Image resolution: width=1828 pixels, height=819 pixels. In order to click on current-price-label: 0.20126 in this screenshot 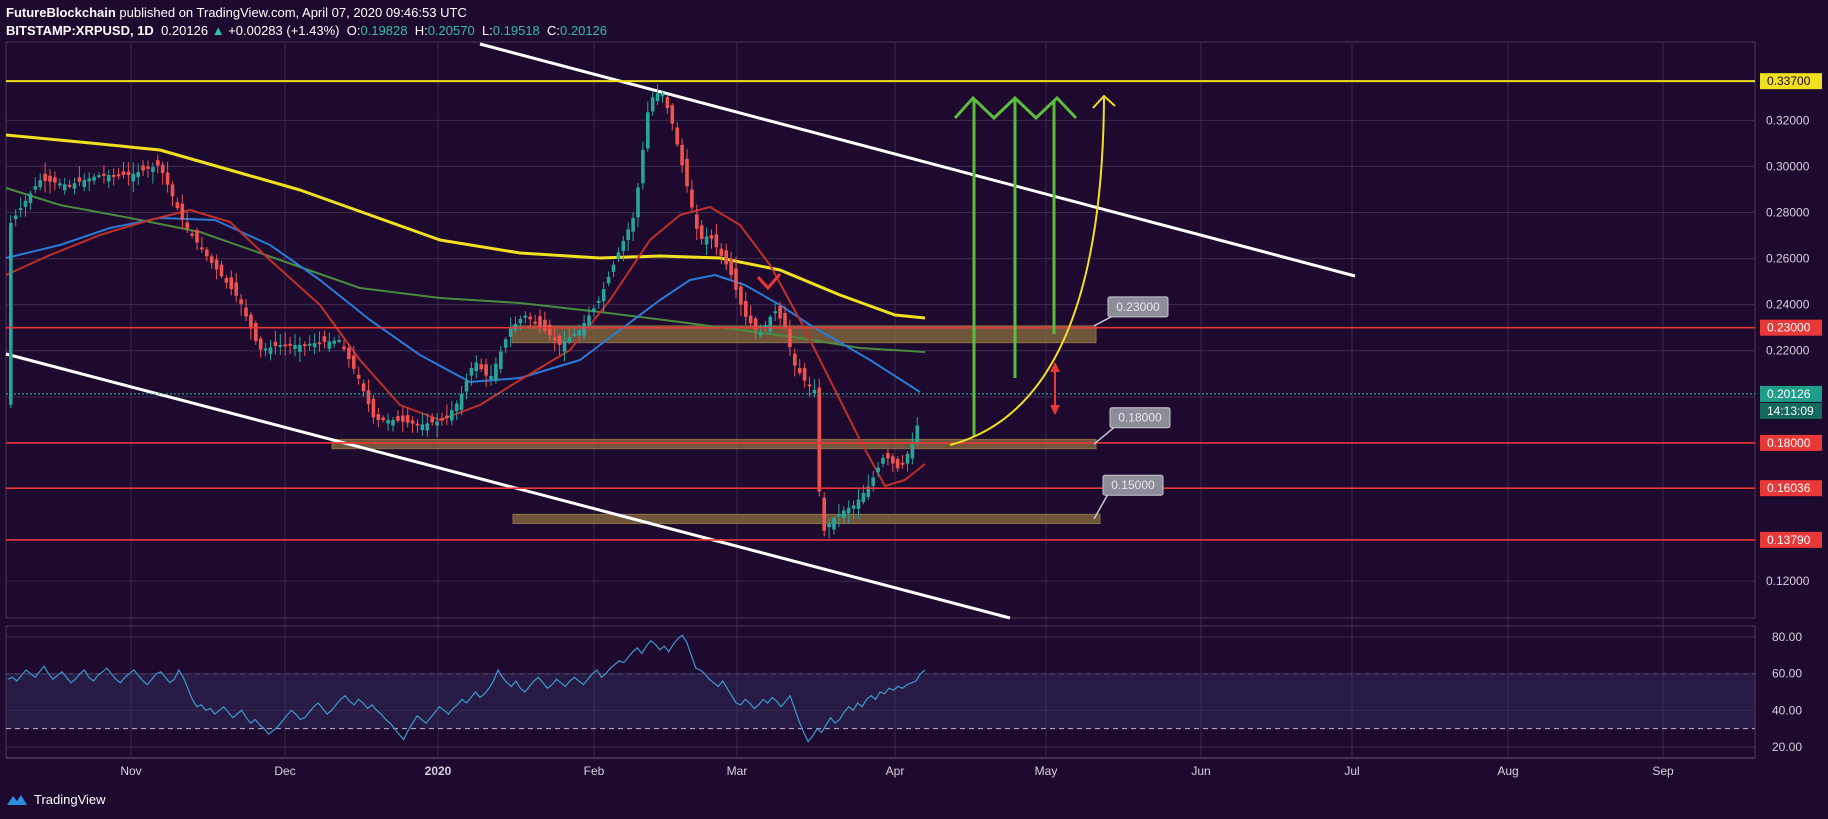, I will do `click(1789, 394)`.